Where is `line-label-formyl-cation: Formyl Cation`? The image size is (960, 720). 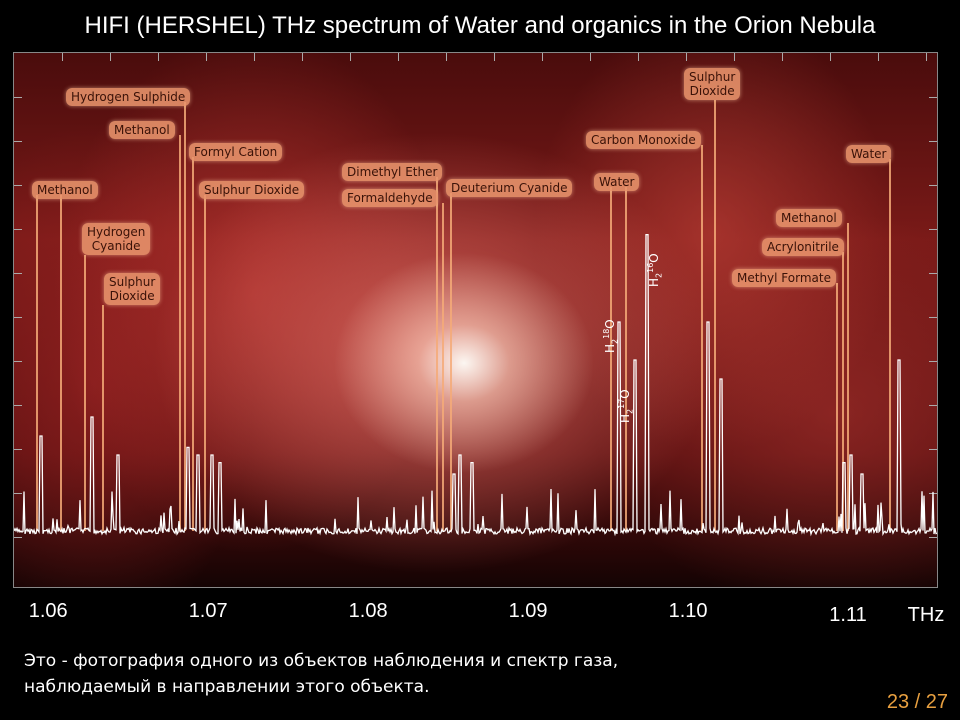 line-label-formyl-cation: Formyl Cation is located at coordinates (236, 152).